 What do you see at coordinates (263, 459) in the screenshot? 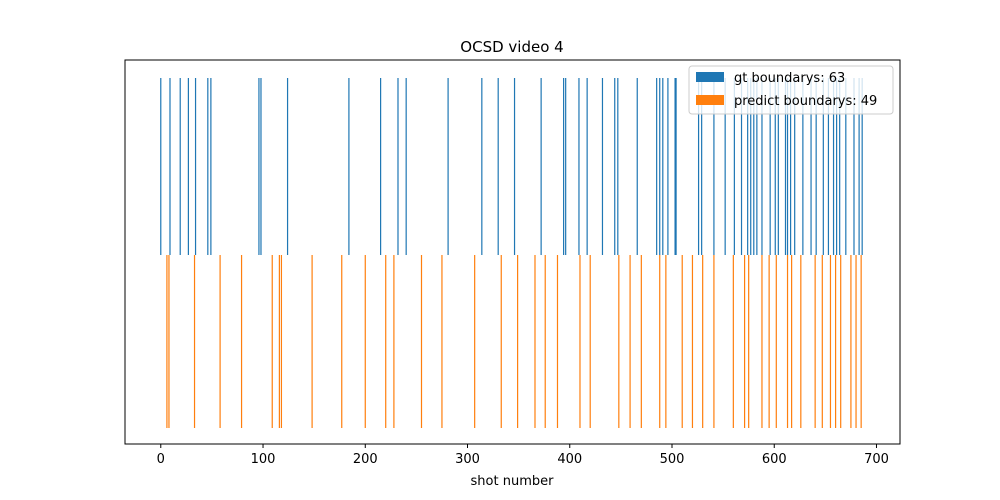
I see `x-tick-label: 100` at bounding box center [263, 459].